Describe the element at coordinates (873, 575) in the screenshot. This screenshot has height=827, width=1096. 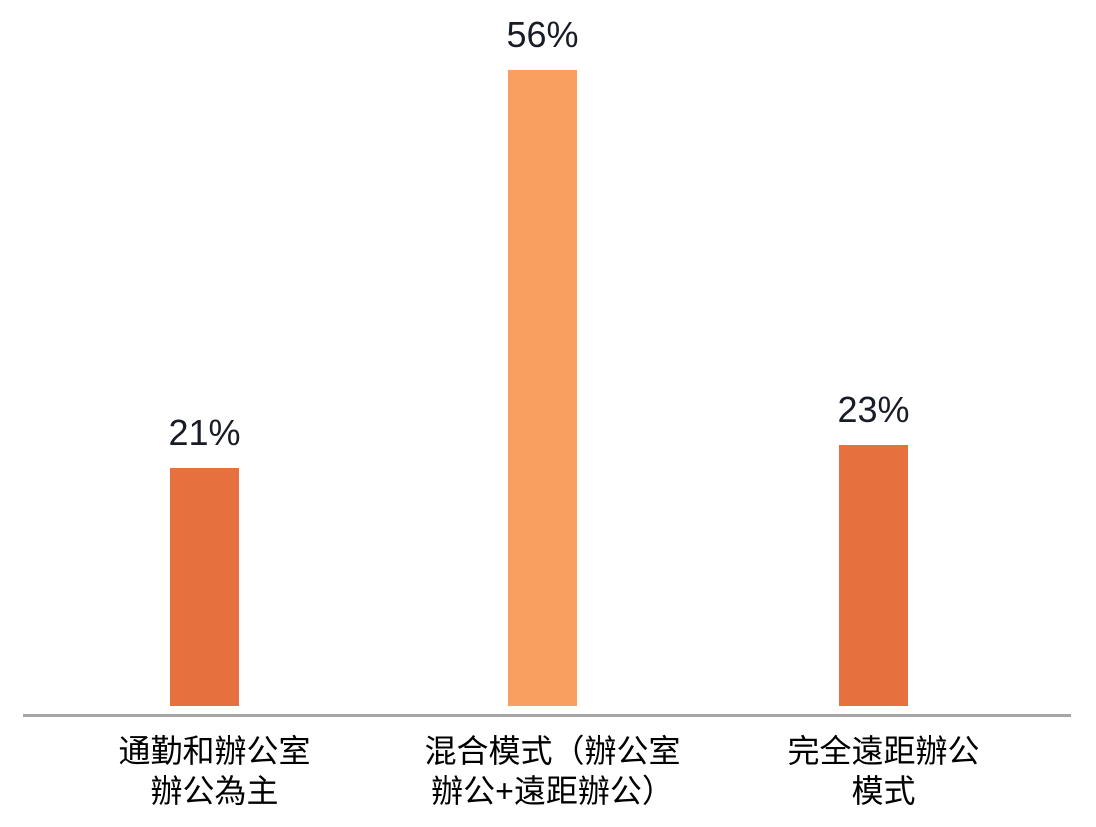
I see `bar-fully-remote` at that location.